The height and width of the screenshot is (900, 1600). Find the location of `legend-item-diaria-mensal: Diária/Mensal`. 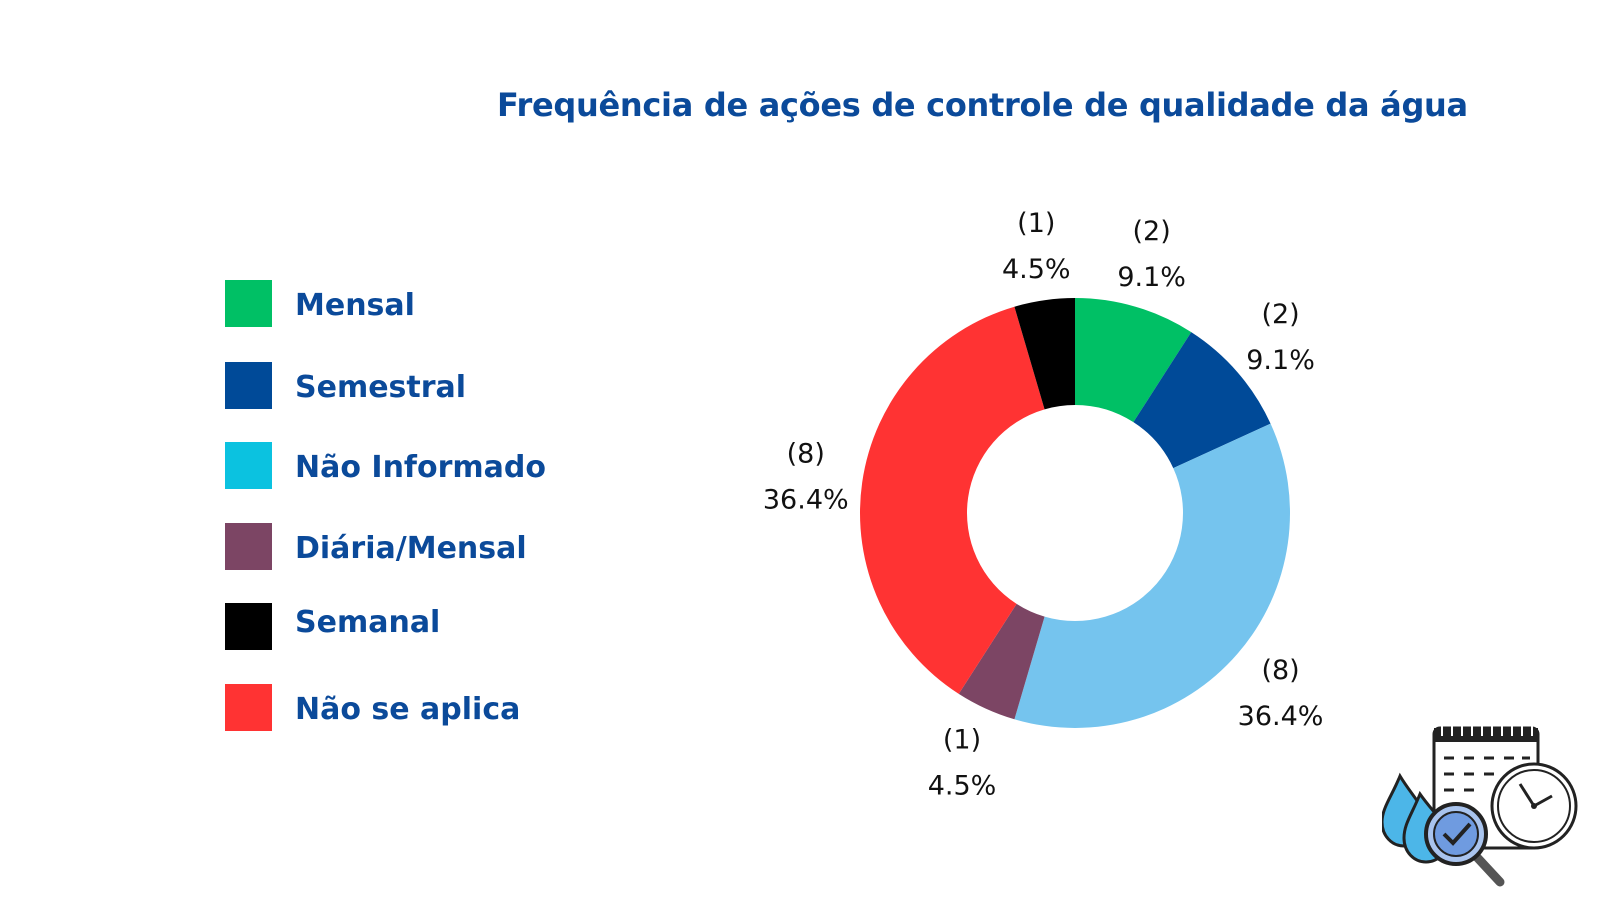

legend-item-diaria-mensal: Diária/Mensal is located at coordinates (435, 547).